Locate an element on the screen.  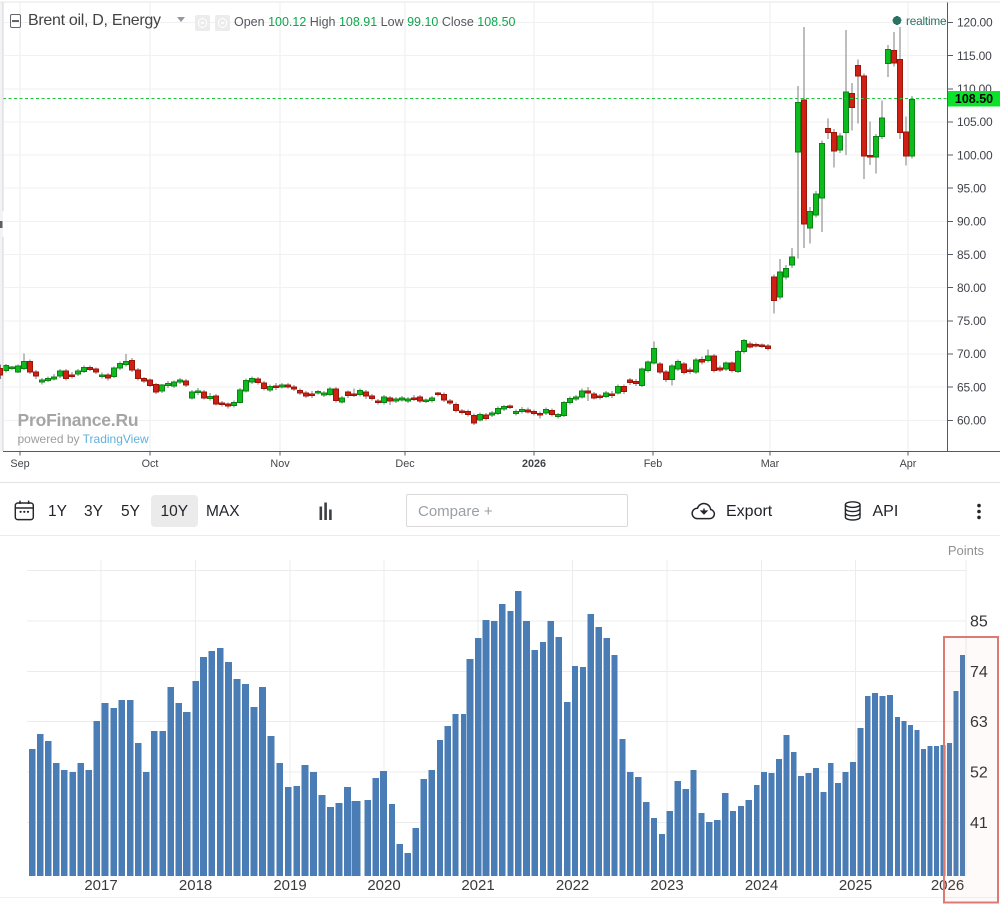
svg-text: 2019 is located at coordinates (289, 885).